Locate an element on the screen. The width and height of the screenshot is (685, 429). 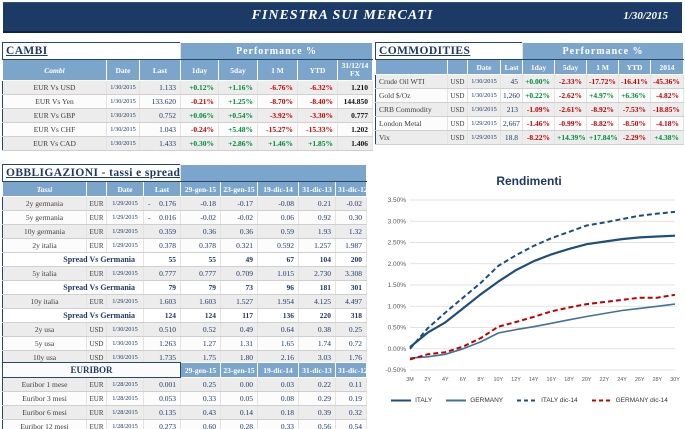
perf-value: +1.25% is located at coordinates (238, 101).